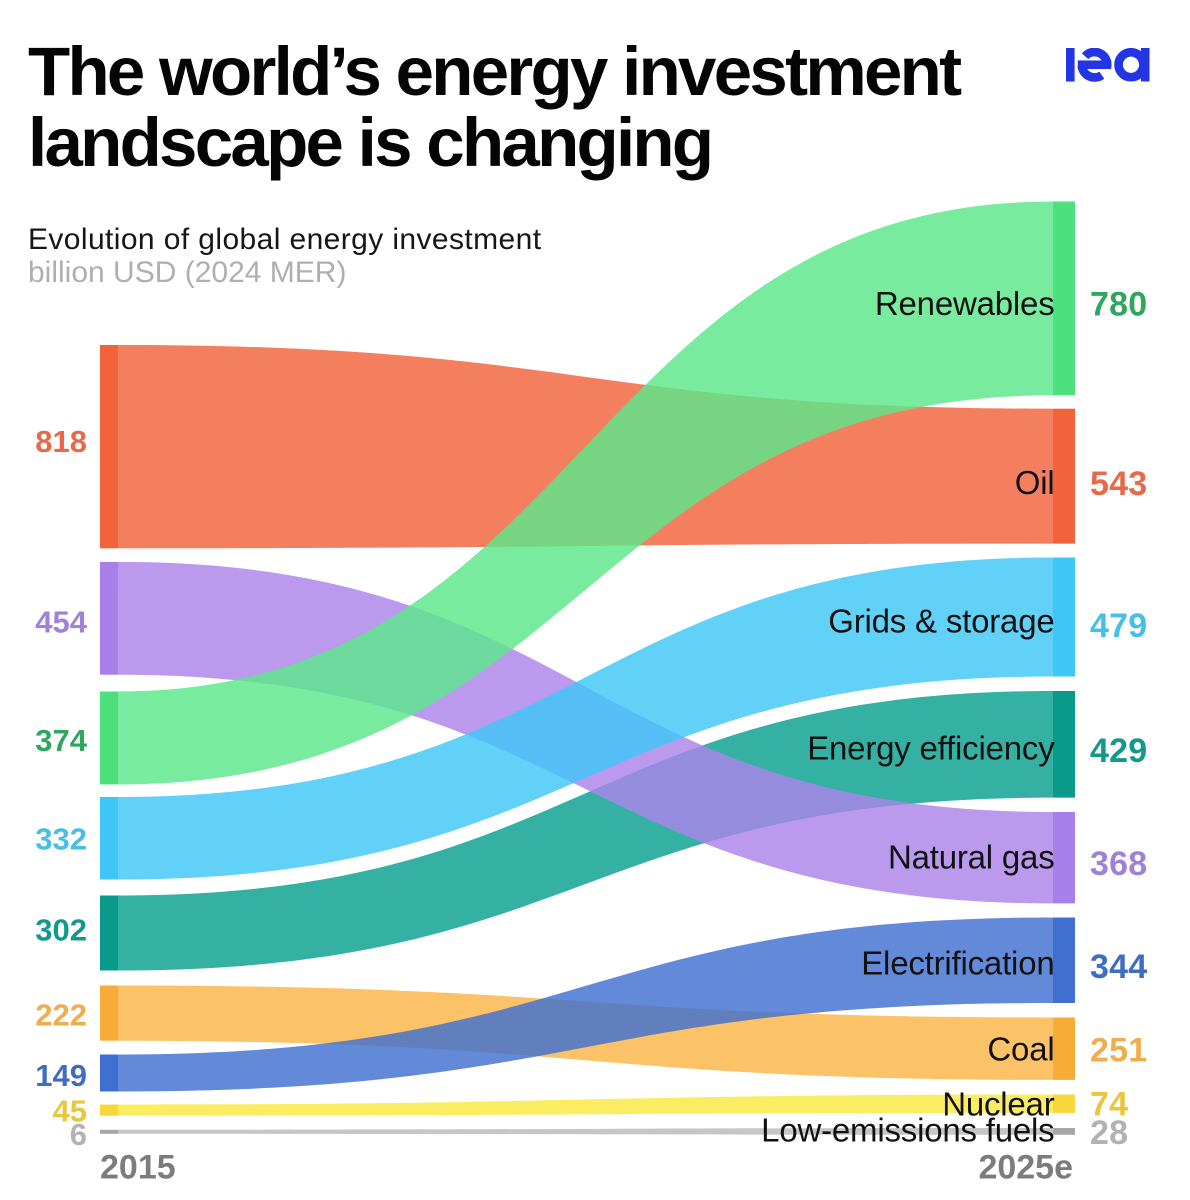 The image size is (1190, 1200). Describe the element at coordinates (957, 963) in the screenshot. I see `svg-text: Electrification` at that location.